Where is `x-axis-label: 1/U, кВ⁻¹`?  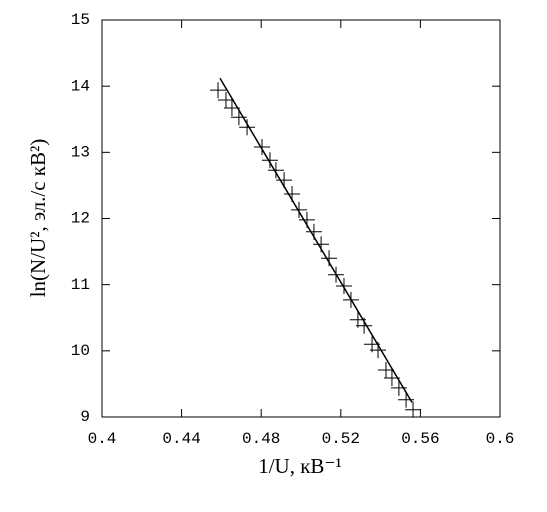
x-axis-label: 1/U, кВ⁻¹ is located at coordinates (300, 466).